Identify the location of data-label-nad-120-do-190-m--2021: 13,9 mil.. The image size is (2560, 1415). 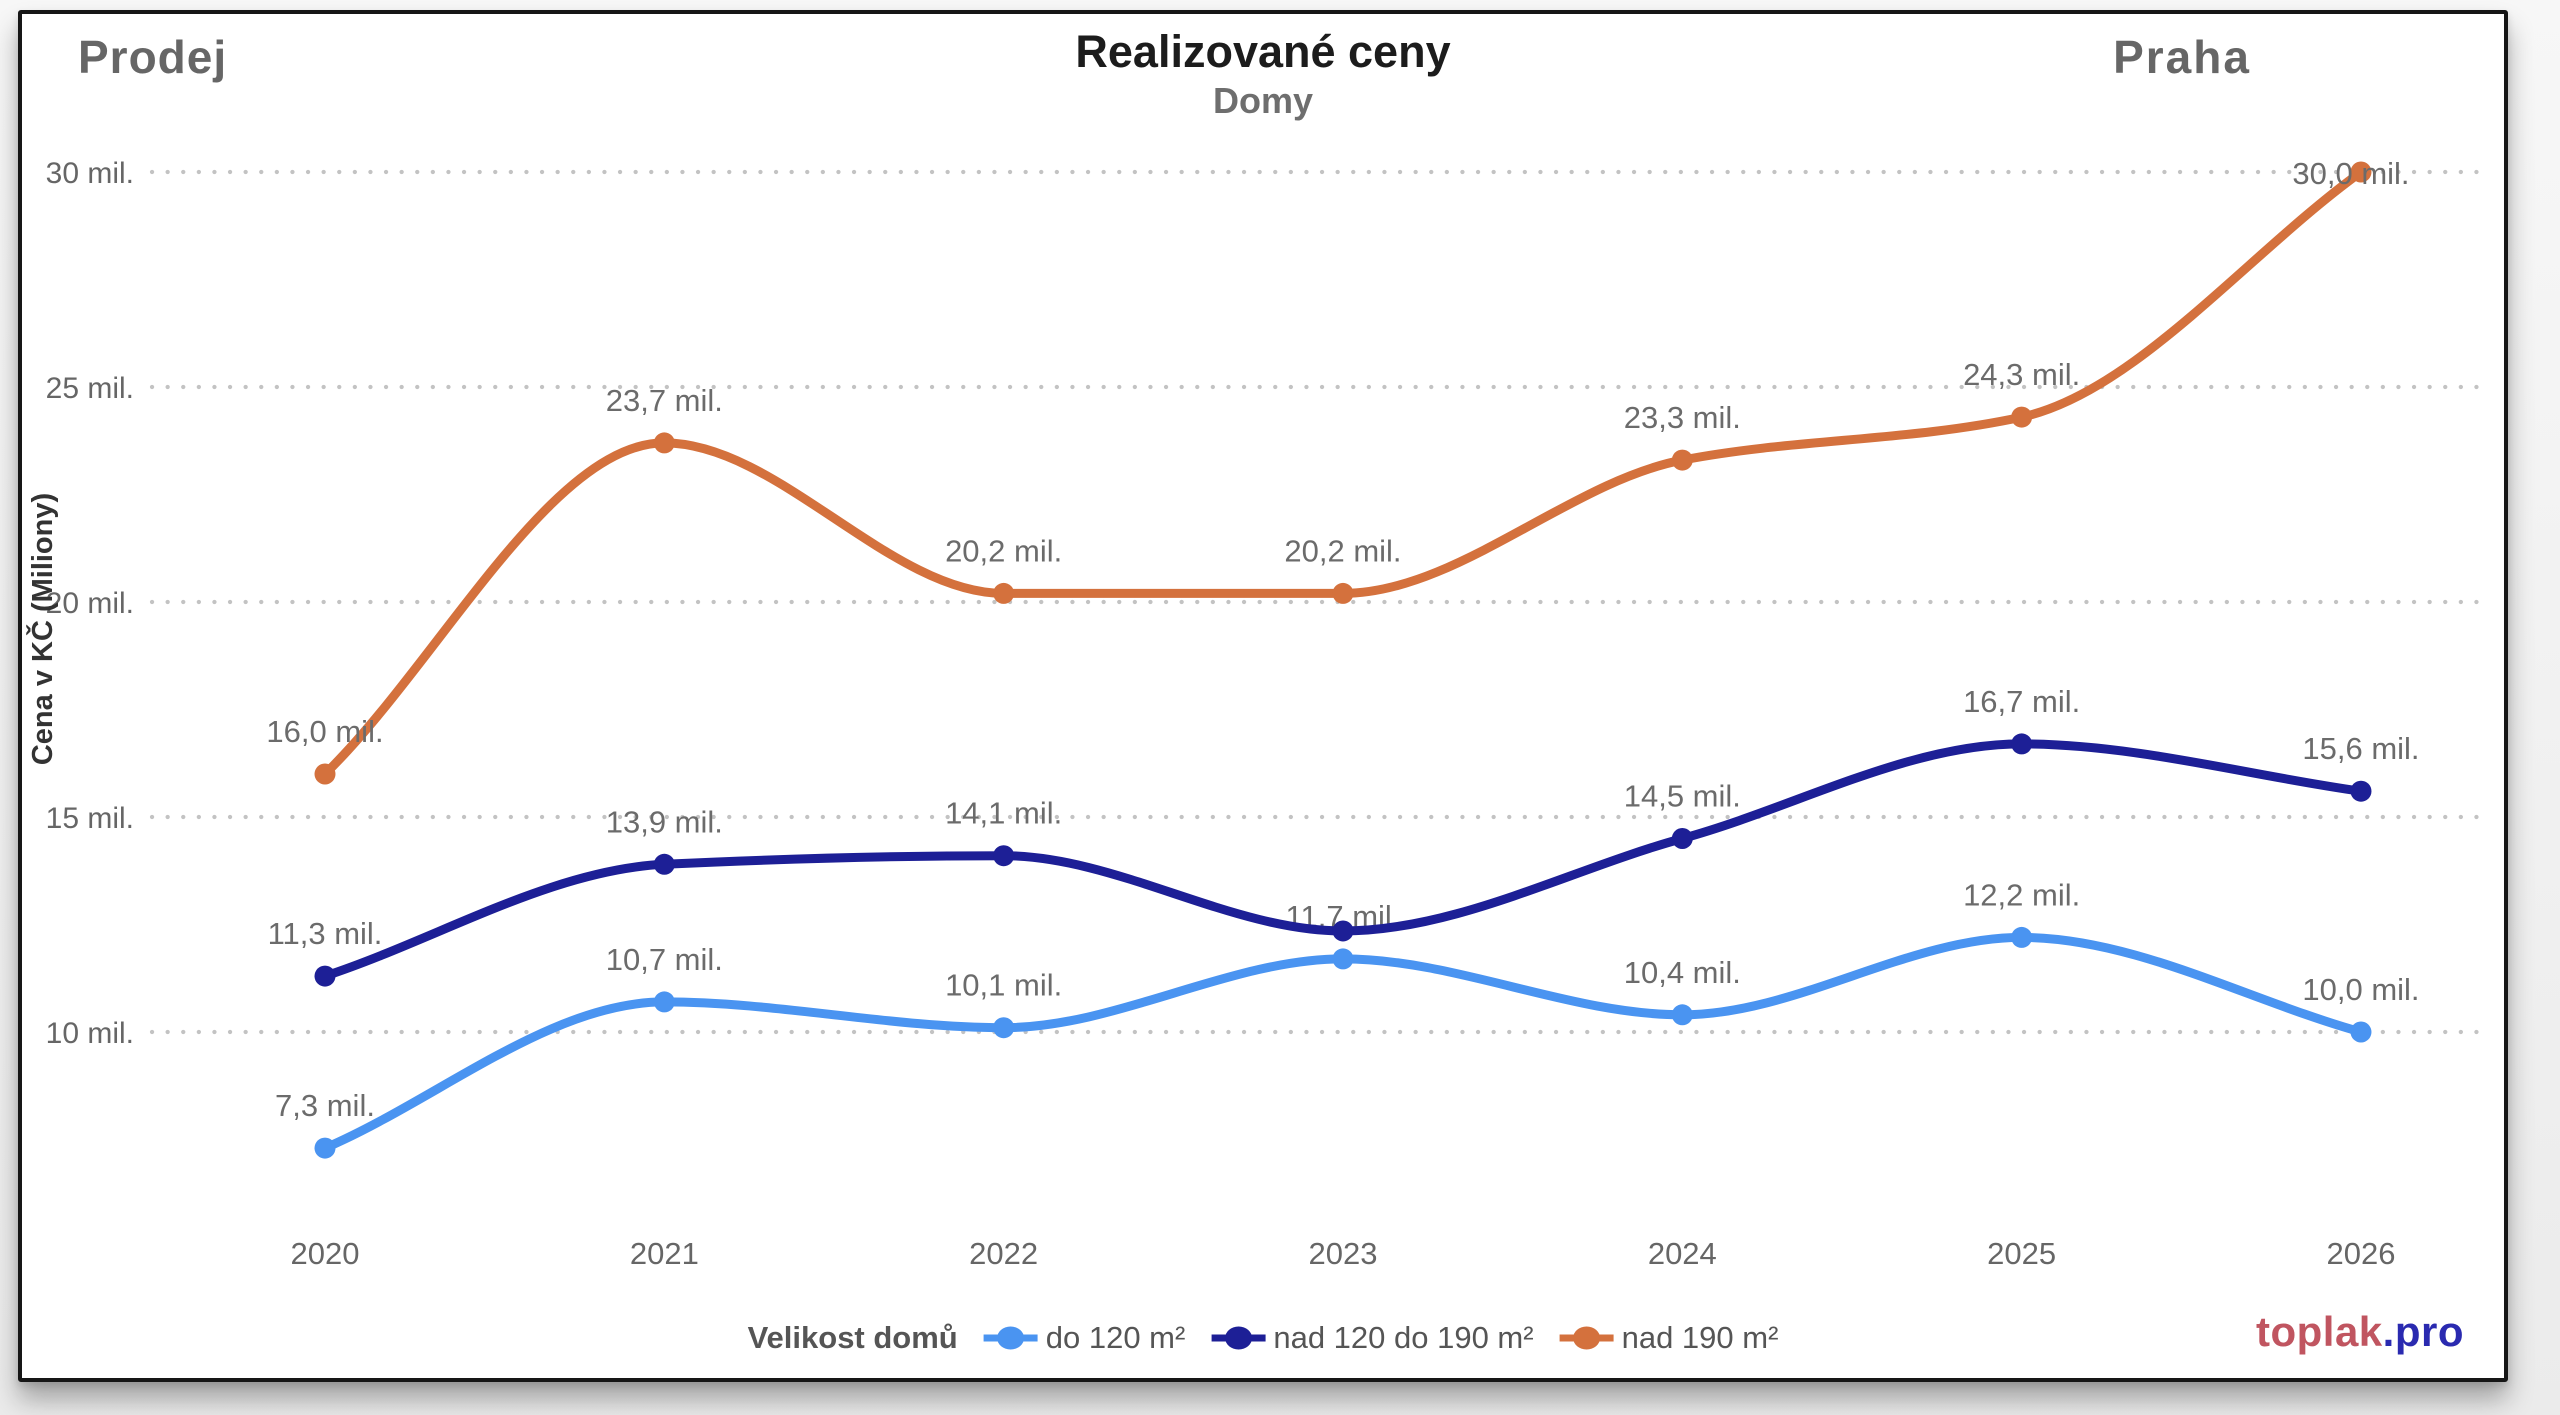
(664, 821).